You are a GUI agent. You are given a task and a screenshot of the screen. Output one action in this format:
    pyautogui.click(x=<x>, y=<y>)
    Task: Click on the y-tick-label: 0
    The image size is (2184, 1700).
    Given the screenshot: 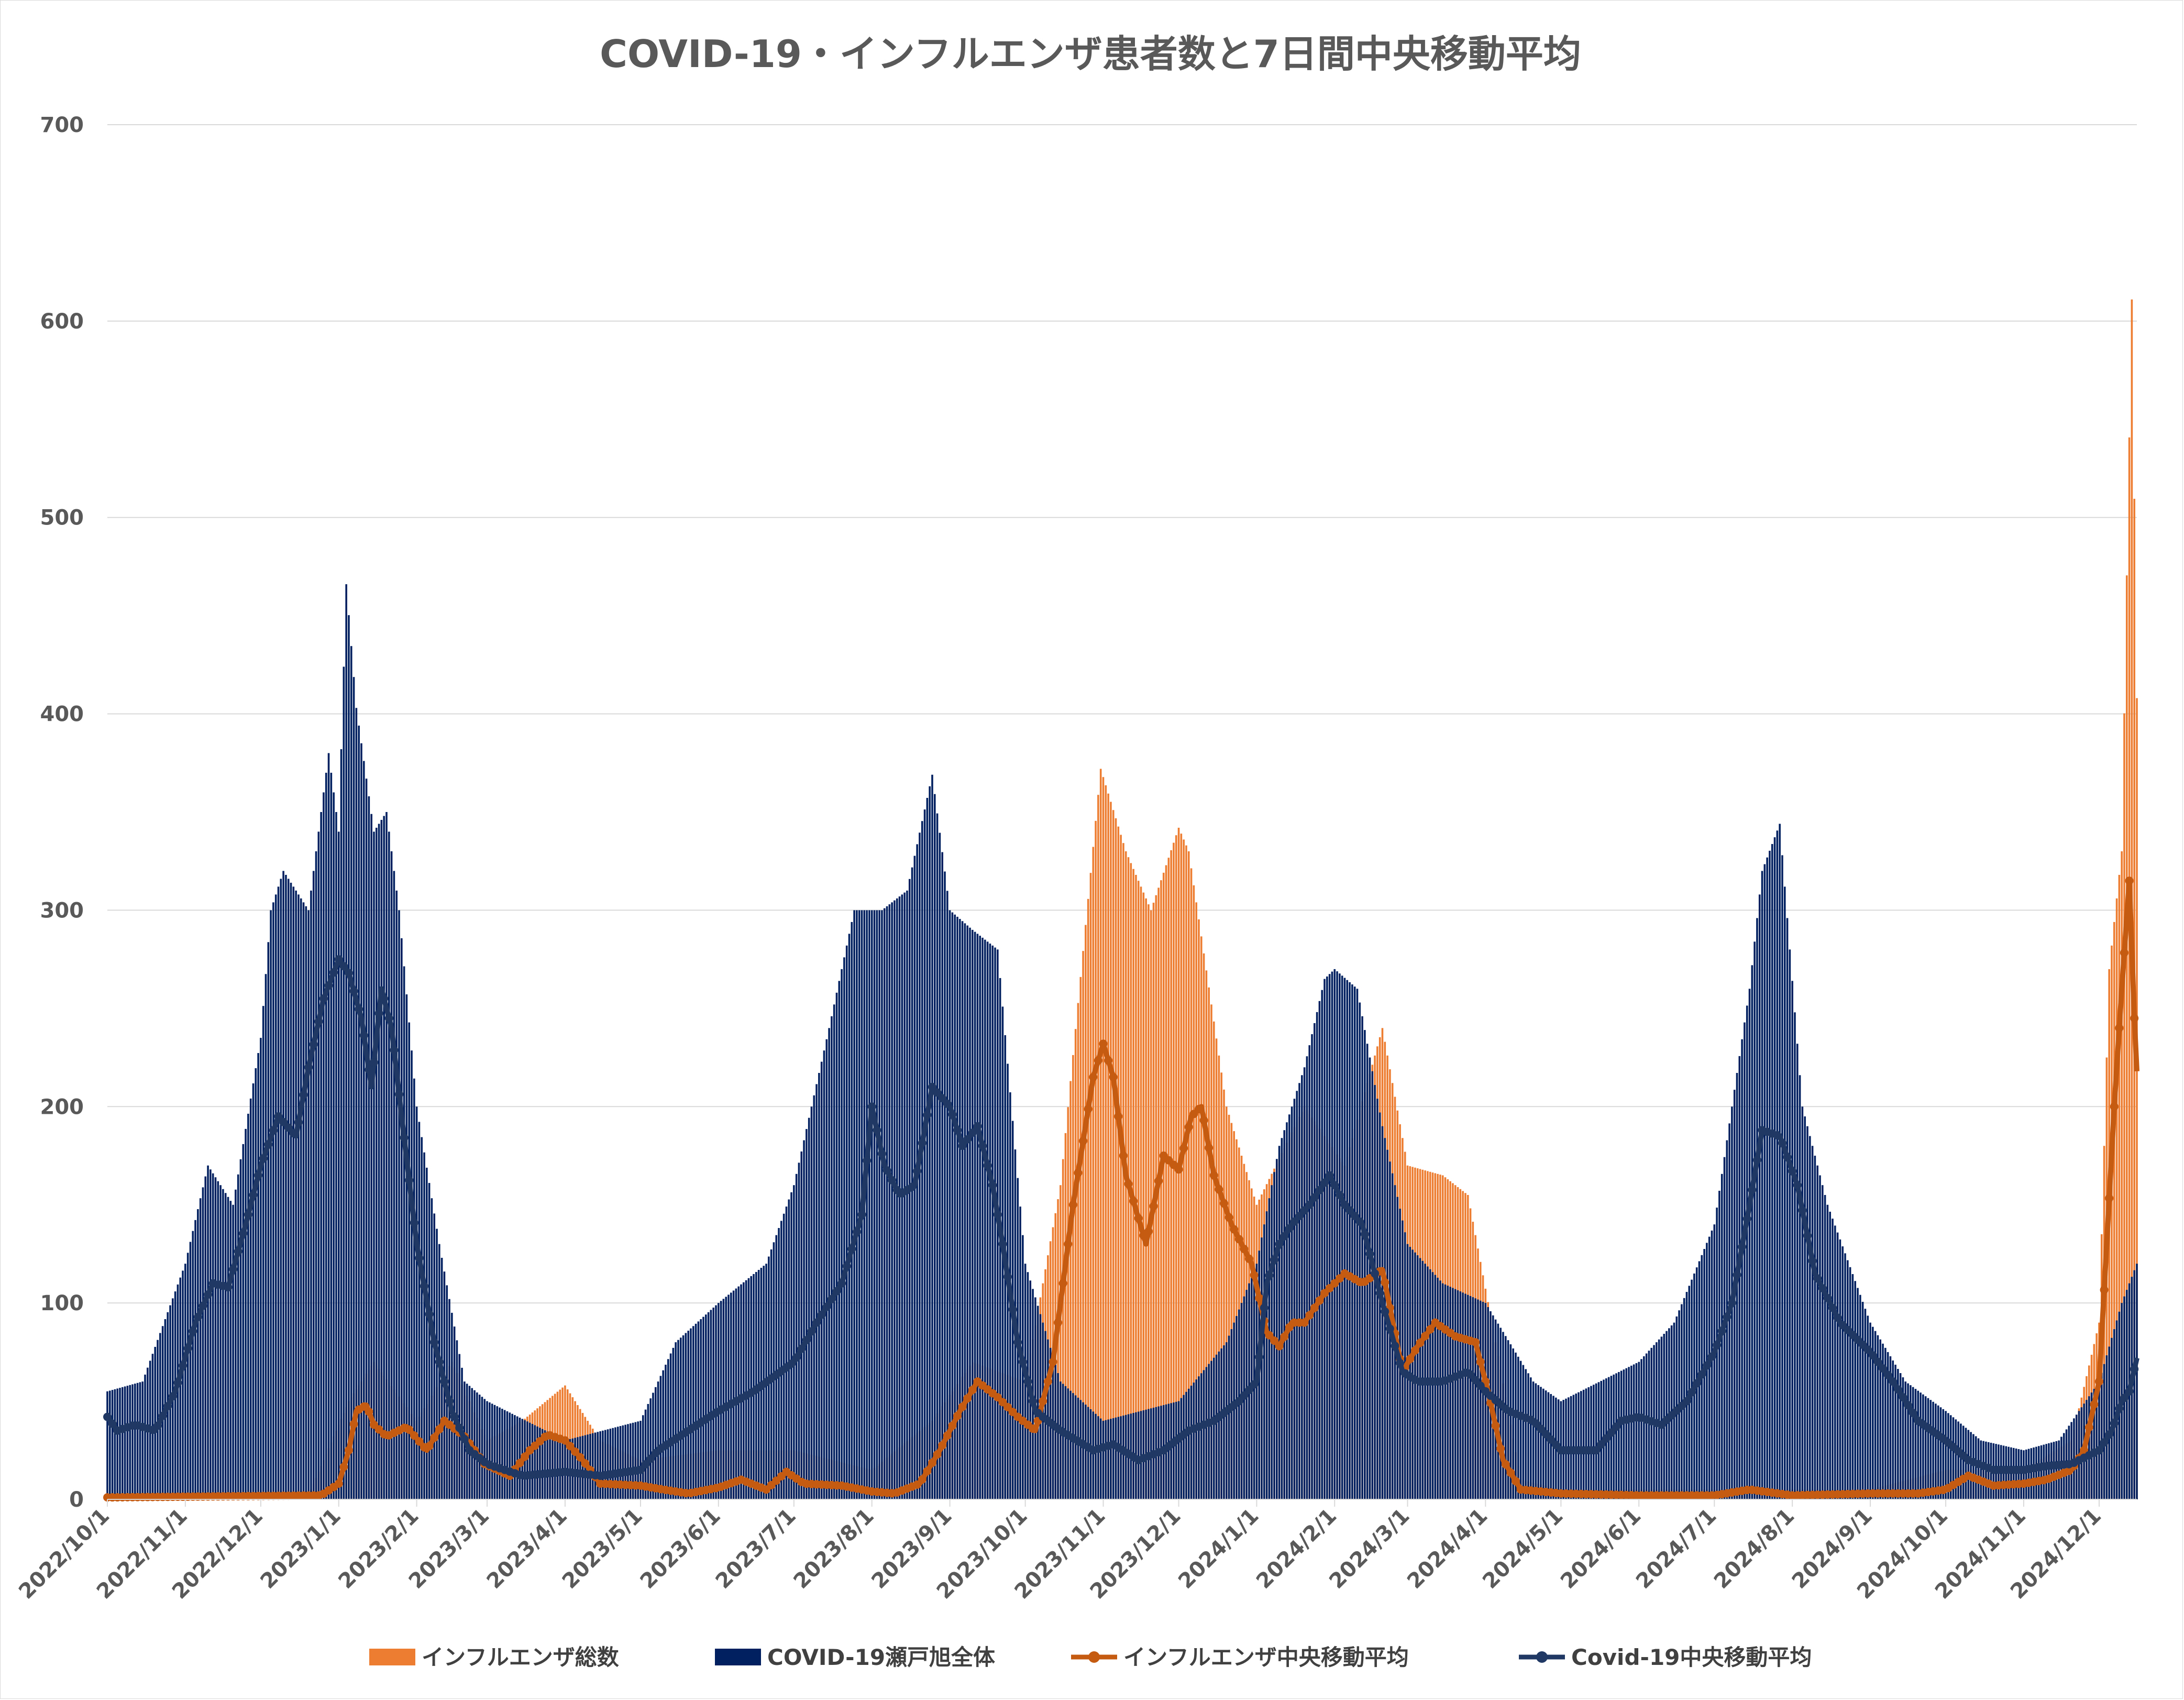 What is the action you would take?
    pyautogui.click(x=76, y=1500)
    